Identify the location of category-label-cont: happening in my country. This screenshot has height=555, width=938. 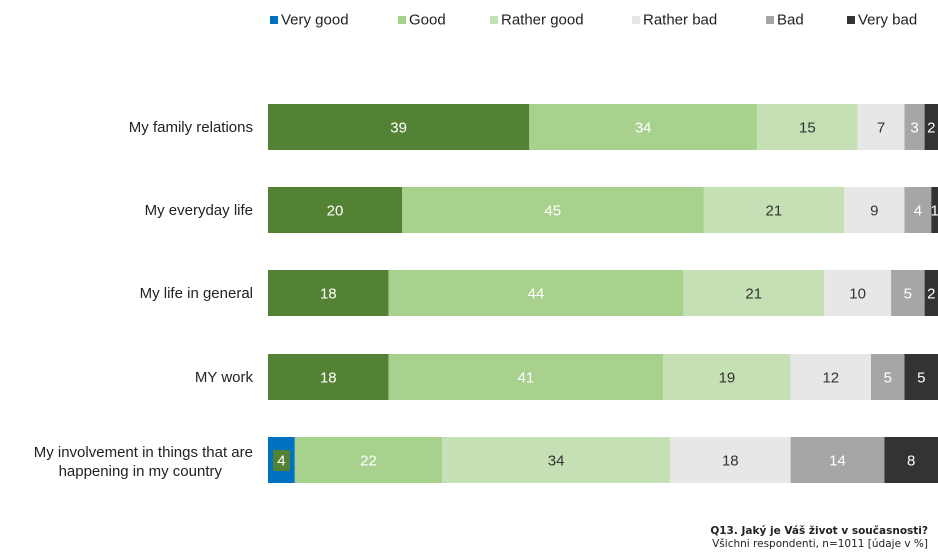
(141, 471).